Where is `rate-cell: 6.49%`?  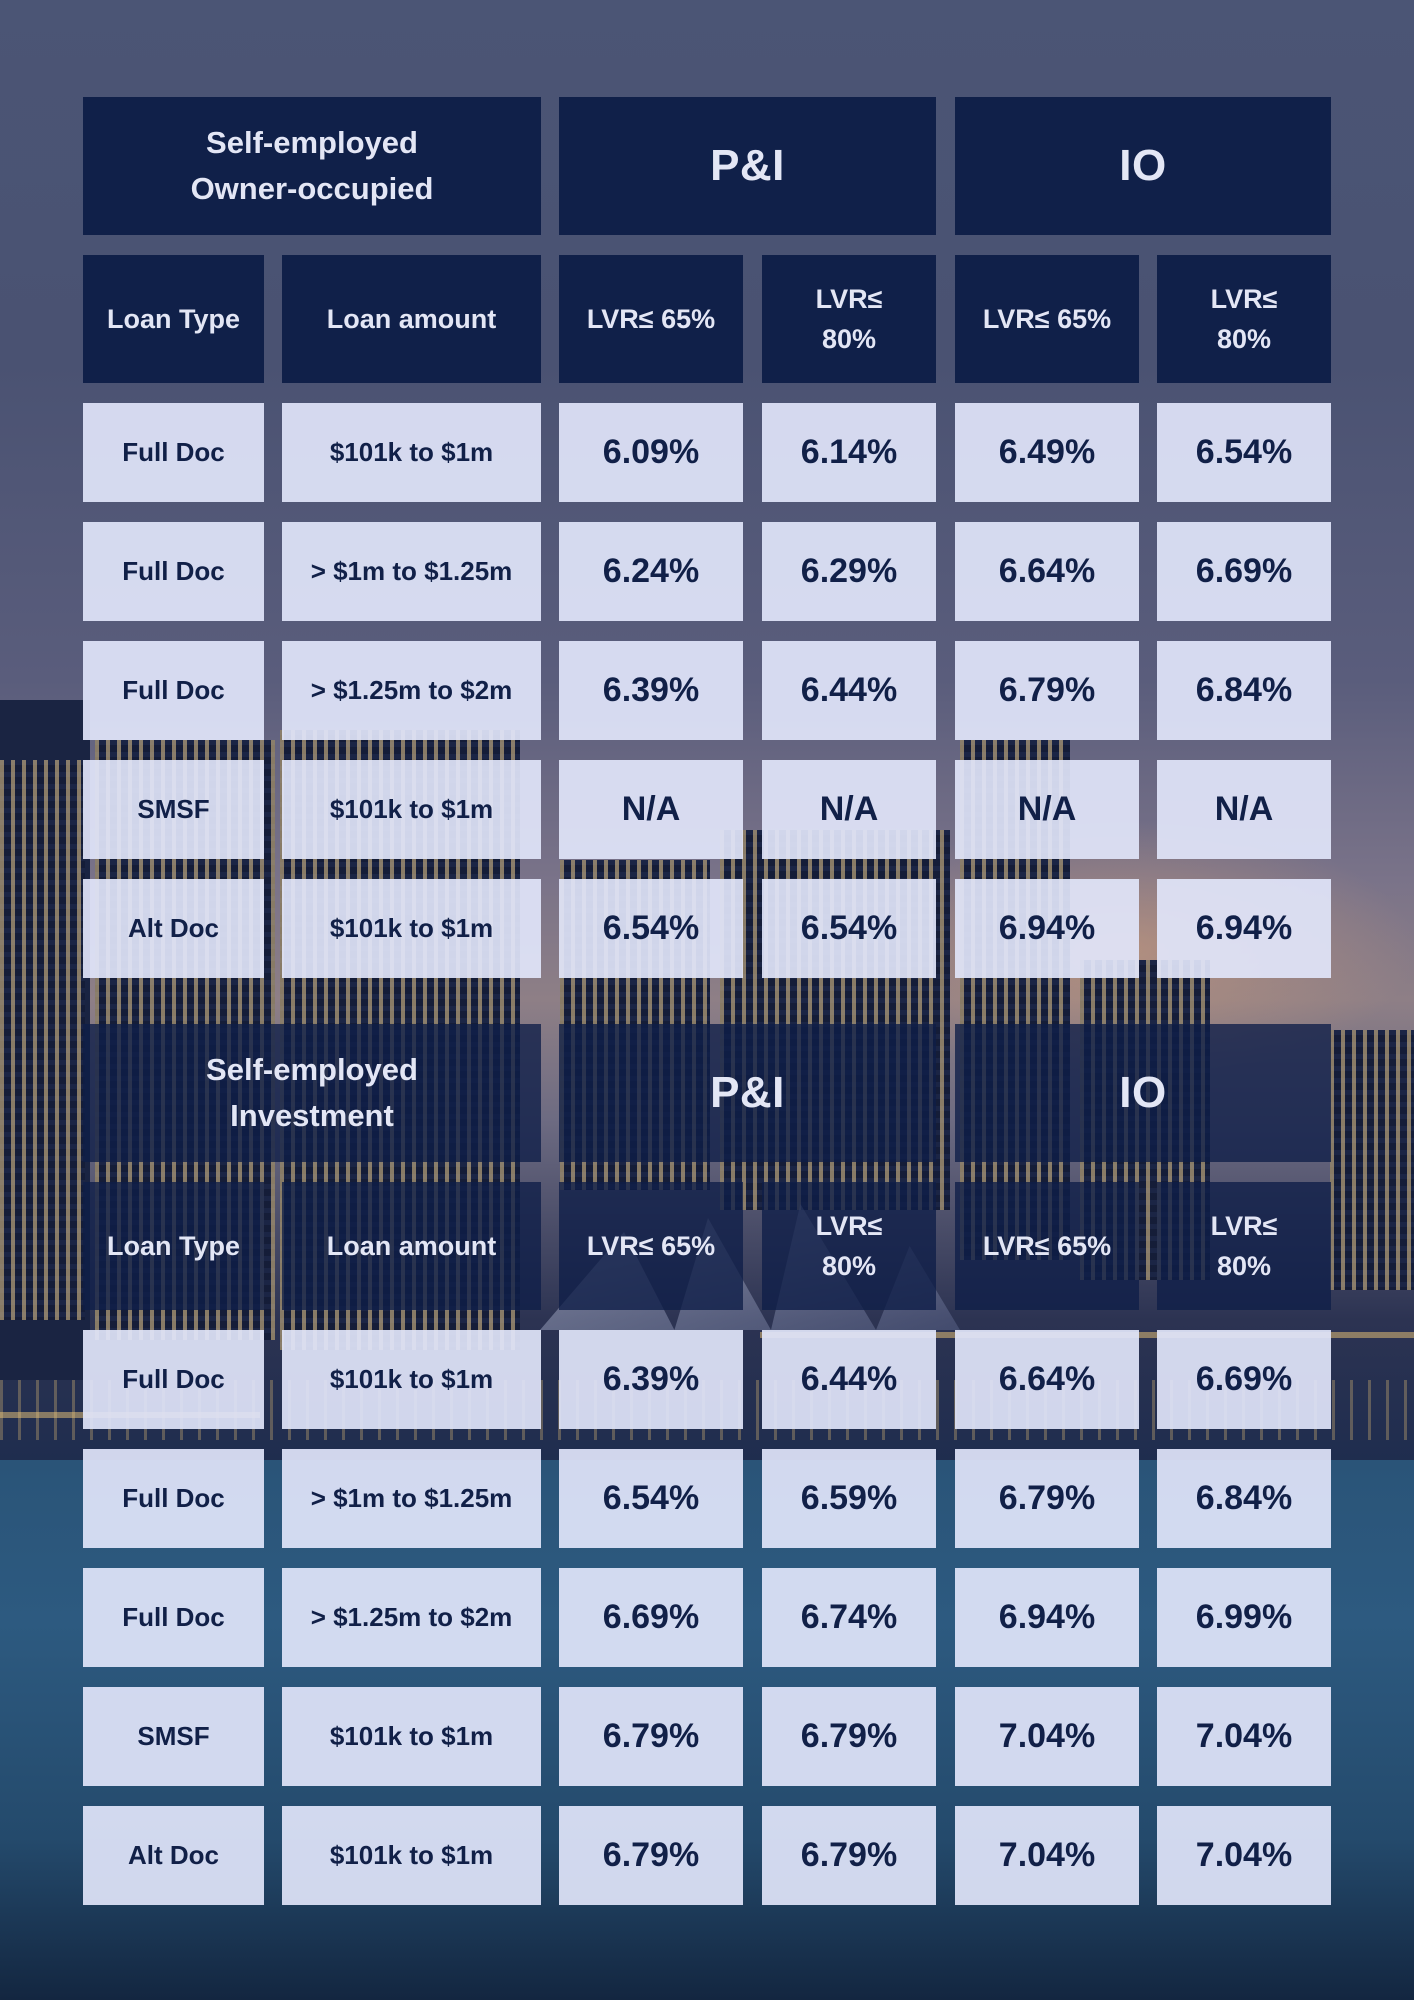 rate-cell: 6.49% is located at coordinates (1047, 452).